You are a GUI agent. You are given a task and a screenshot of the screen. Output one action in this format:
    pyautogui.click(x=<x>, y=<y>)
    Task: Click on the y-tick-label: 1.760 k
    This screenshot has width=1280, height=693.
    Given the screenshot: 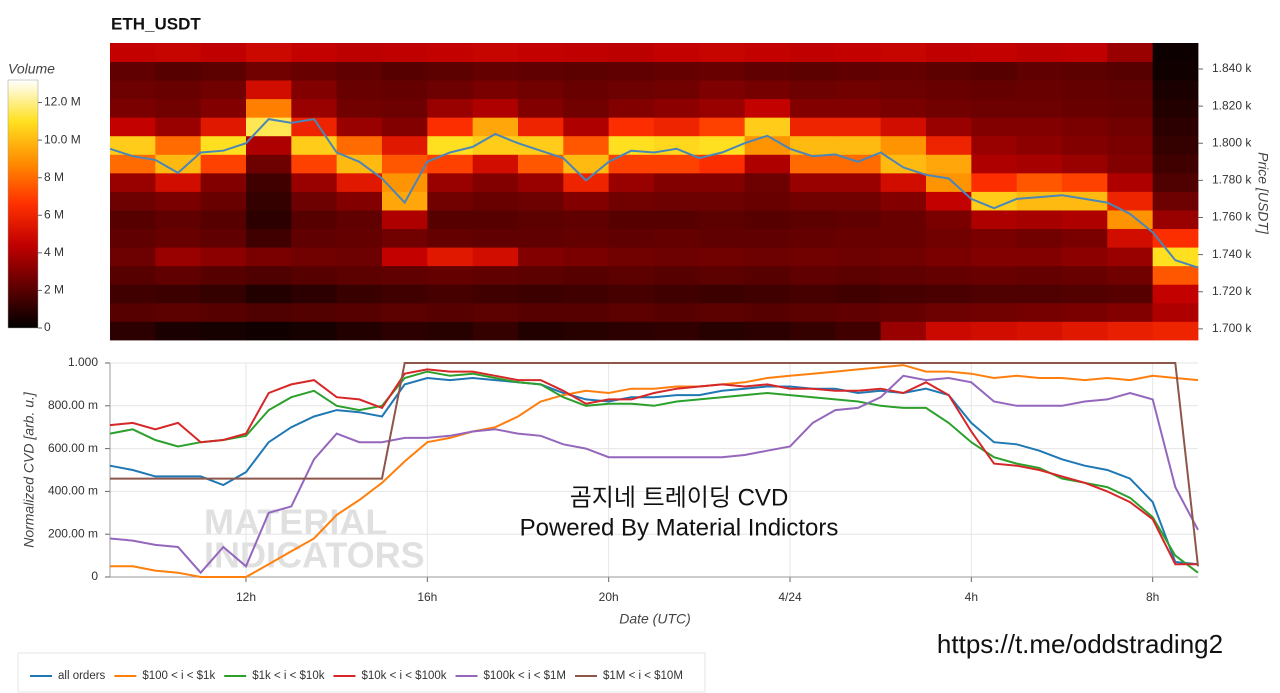 What is the action you would take?
    pyautogui.click(x=1232, y=217)
    